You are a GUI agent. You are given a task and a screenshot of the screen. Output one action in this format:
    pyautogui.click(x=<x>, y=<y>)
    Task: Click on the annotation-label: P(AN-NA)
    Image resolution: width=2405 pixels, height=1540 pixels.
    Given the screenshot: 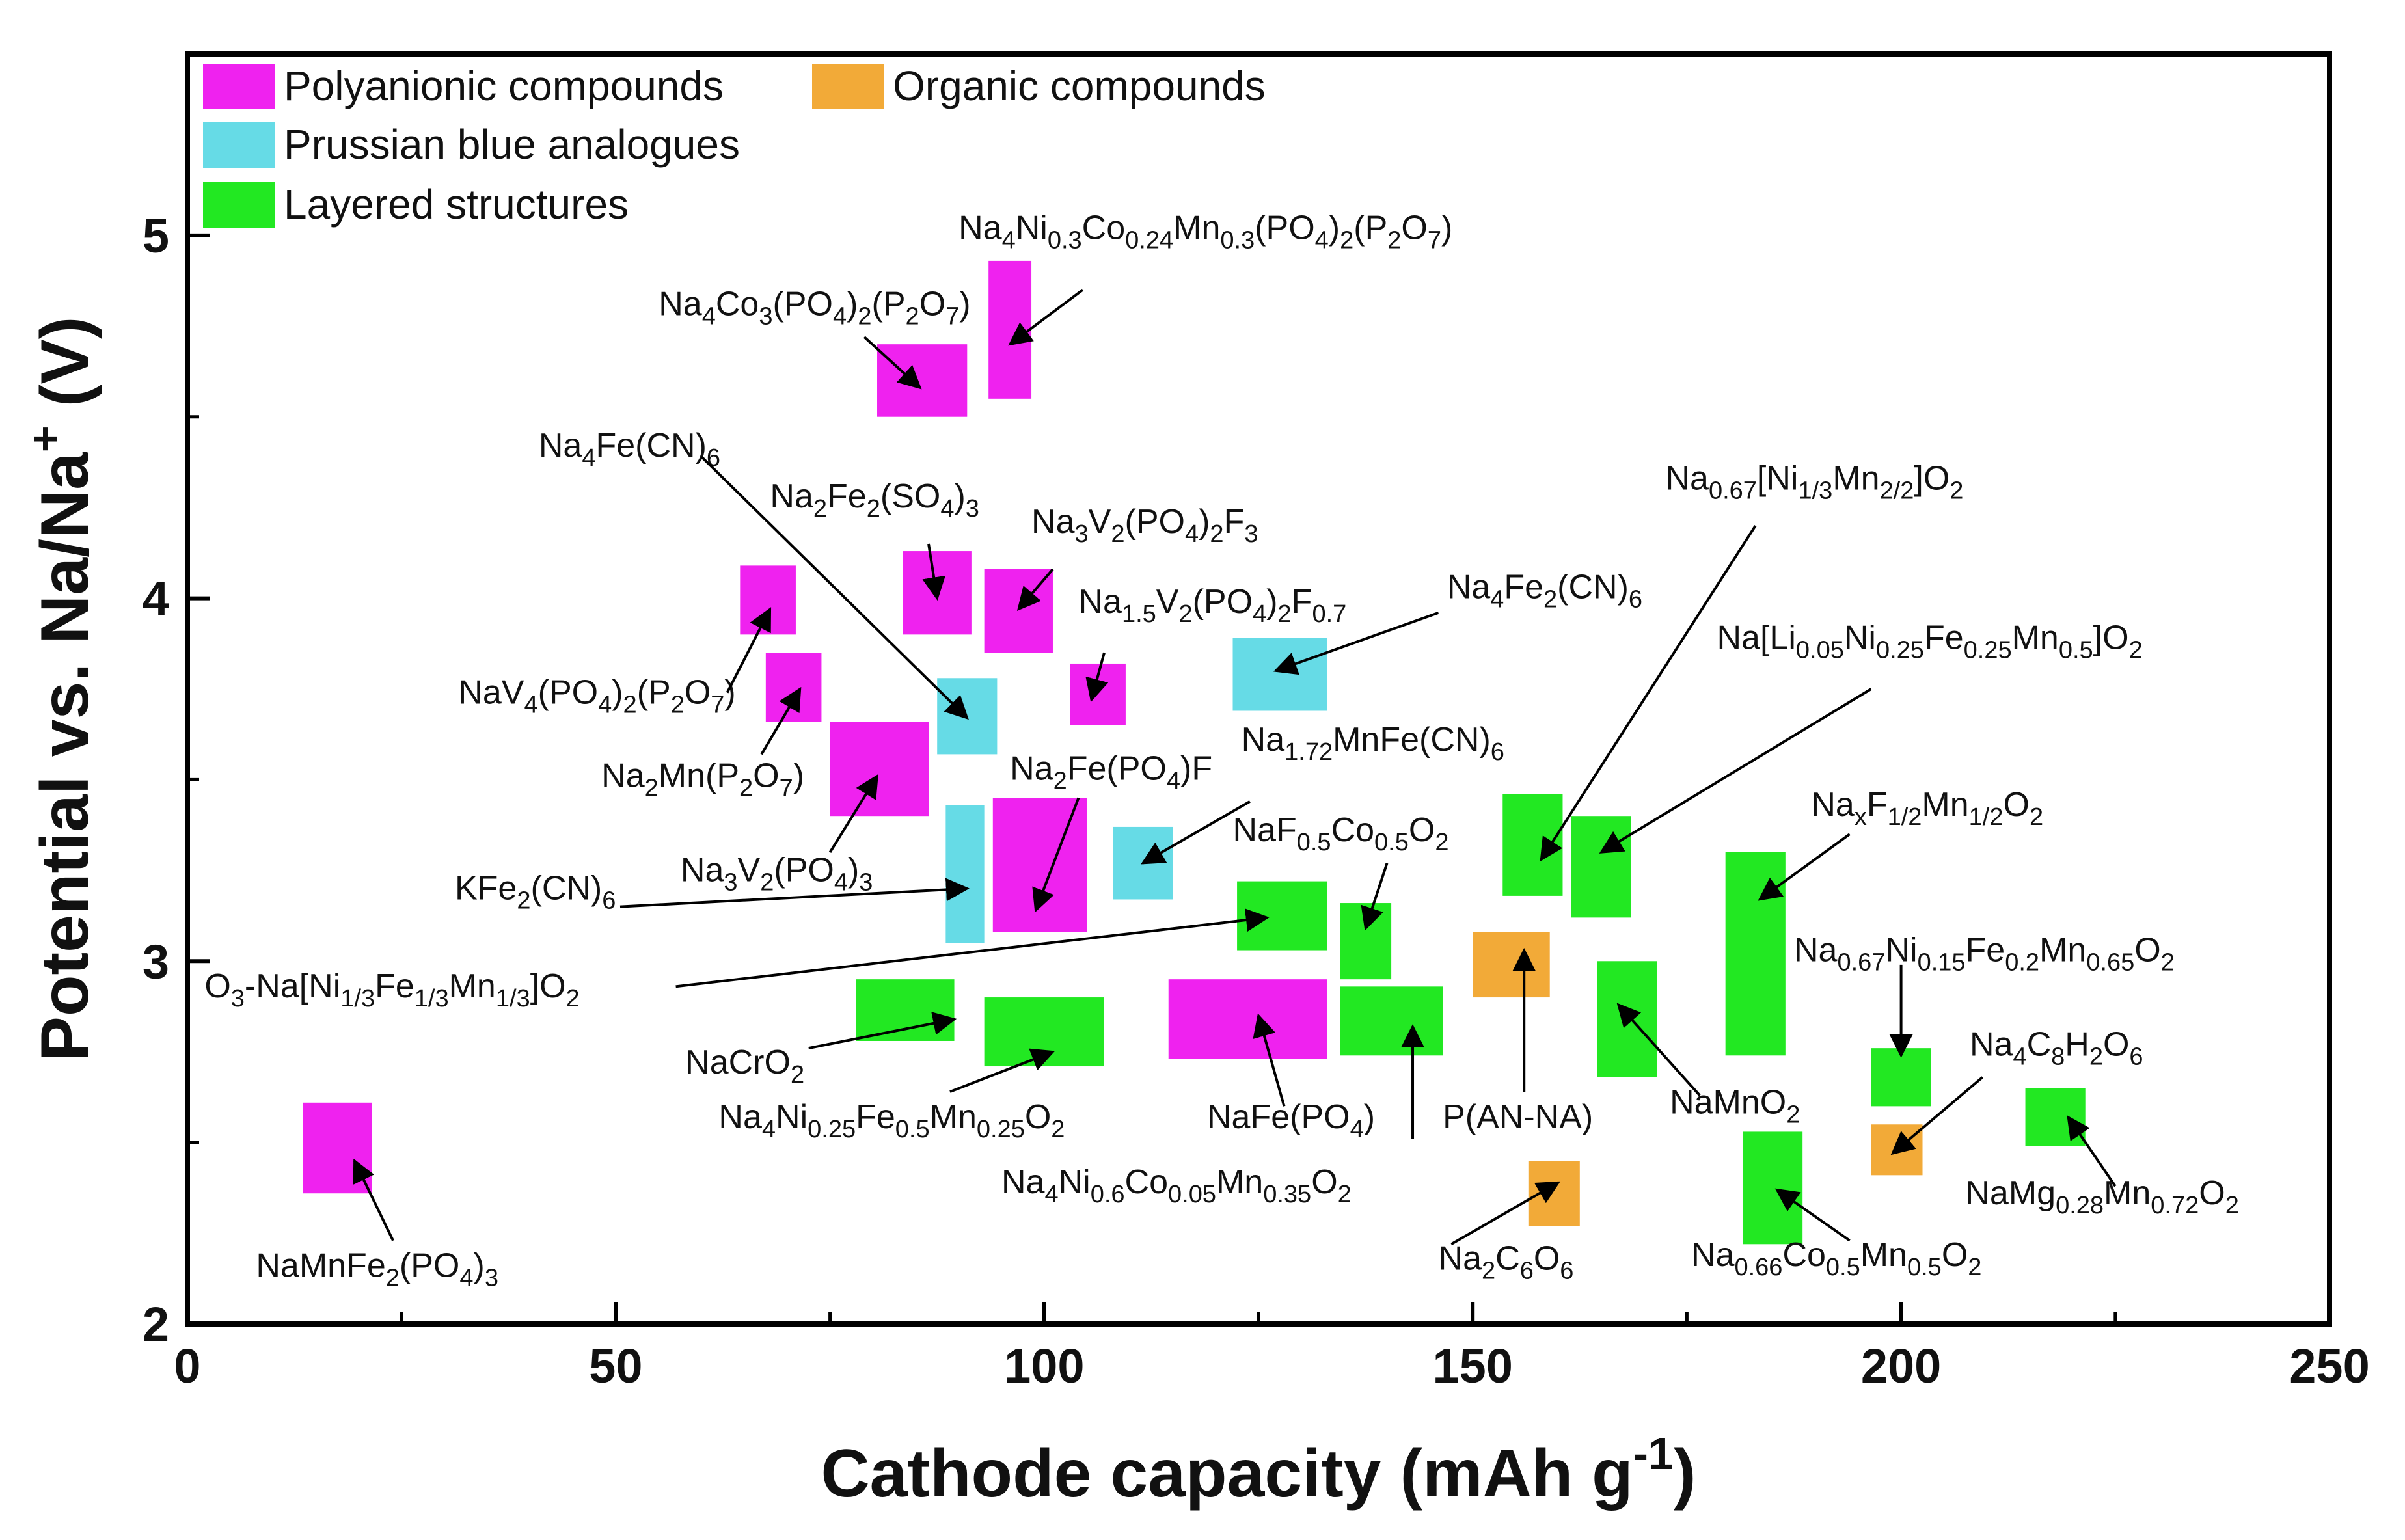 What is the action you would take?
    pyautogui.click(x=1518, y=1117)
    